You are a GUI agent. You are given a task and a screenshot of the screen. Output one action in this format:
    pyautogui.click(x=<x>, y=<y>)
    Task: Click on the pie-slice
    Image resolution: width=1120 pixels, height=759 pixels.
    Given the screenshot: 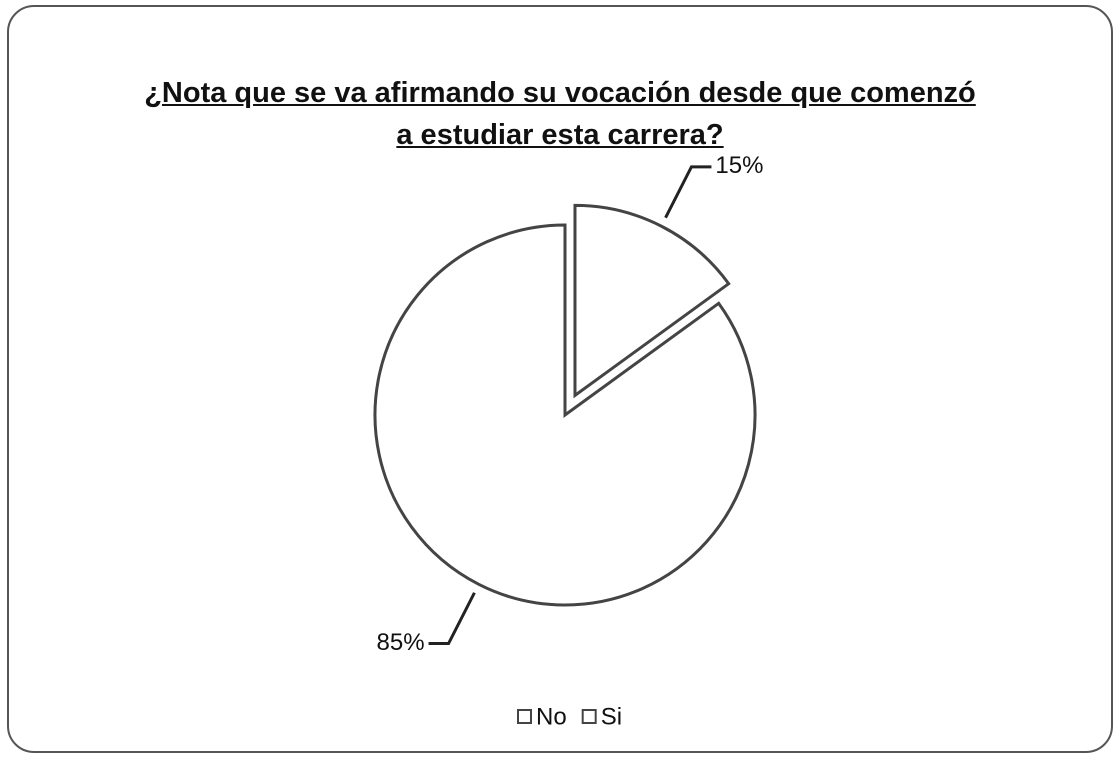 What is the action you would take?
    pyautogui.click(x=652, y=301)
    